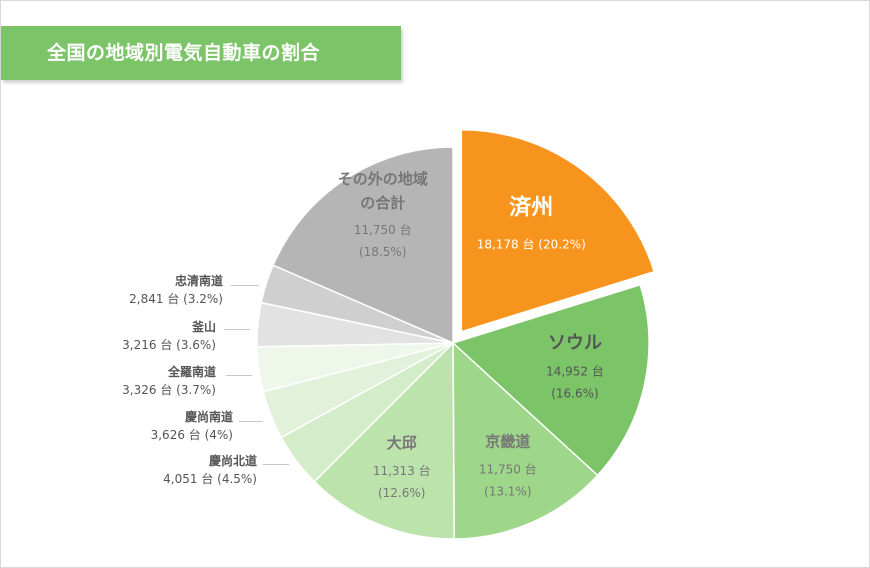 This screenshot has height=568, width=870. I want to click on slice-name-others: その外の地域, so click(383, 179).